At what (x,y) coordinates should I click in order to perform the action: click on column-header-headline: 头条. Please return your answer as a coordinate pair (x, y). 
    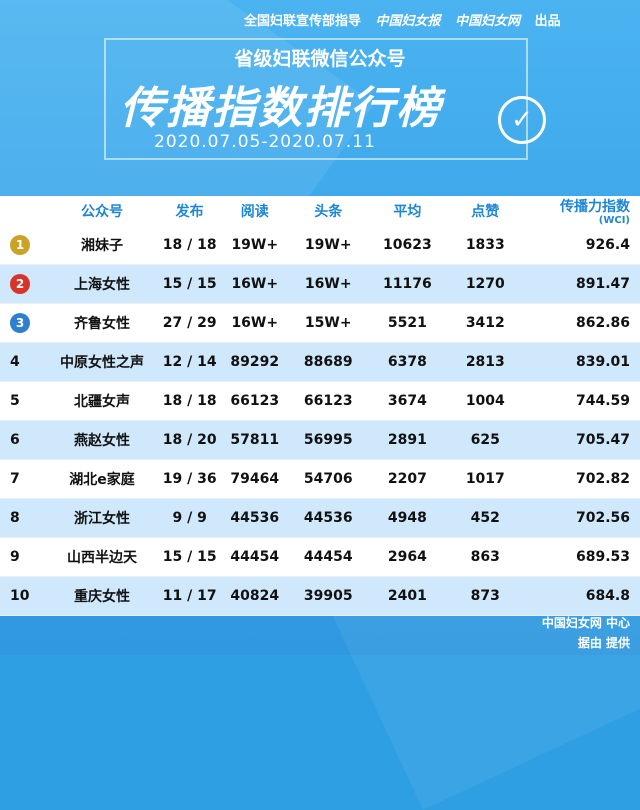
    Looking at the image, I should click on (328, 211).